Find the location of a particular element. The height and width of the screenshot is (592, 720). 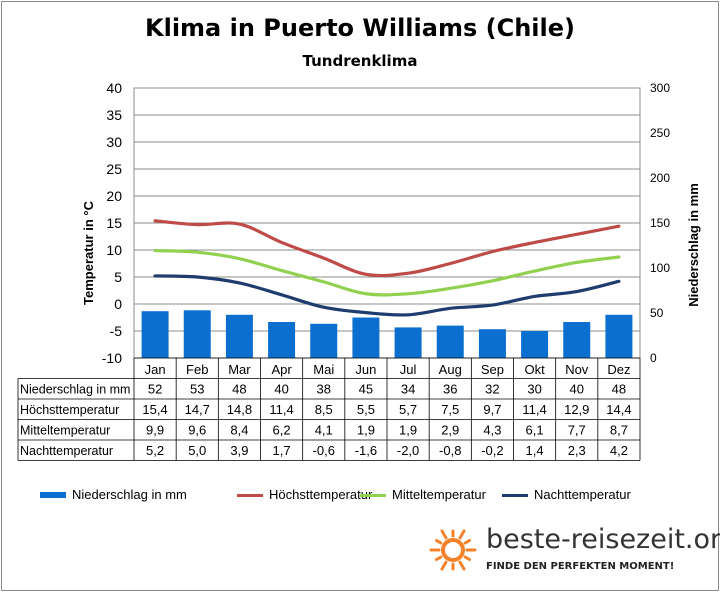

legend-label-precip: Niederschlag in mm is located at coordinates (129, 494).